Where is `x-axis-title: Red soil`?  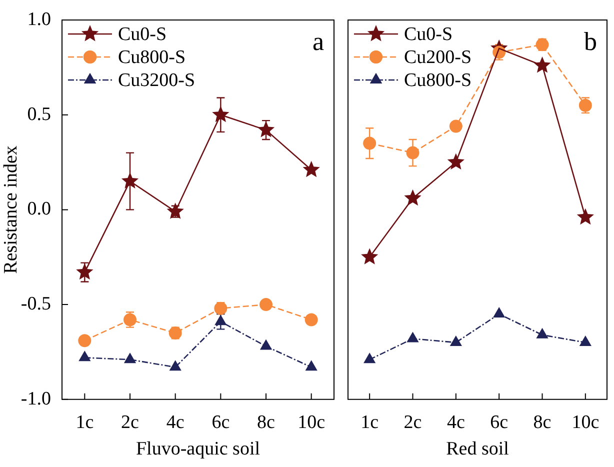 x-axis-title: Red soil is located at coordinates (477, 449).